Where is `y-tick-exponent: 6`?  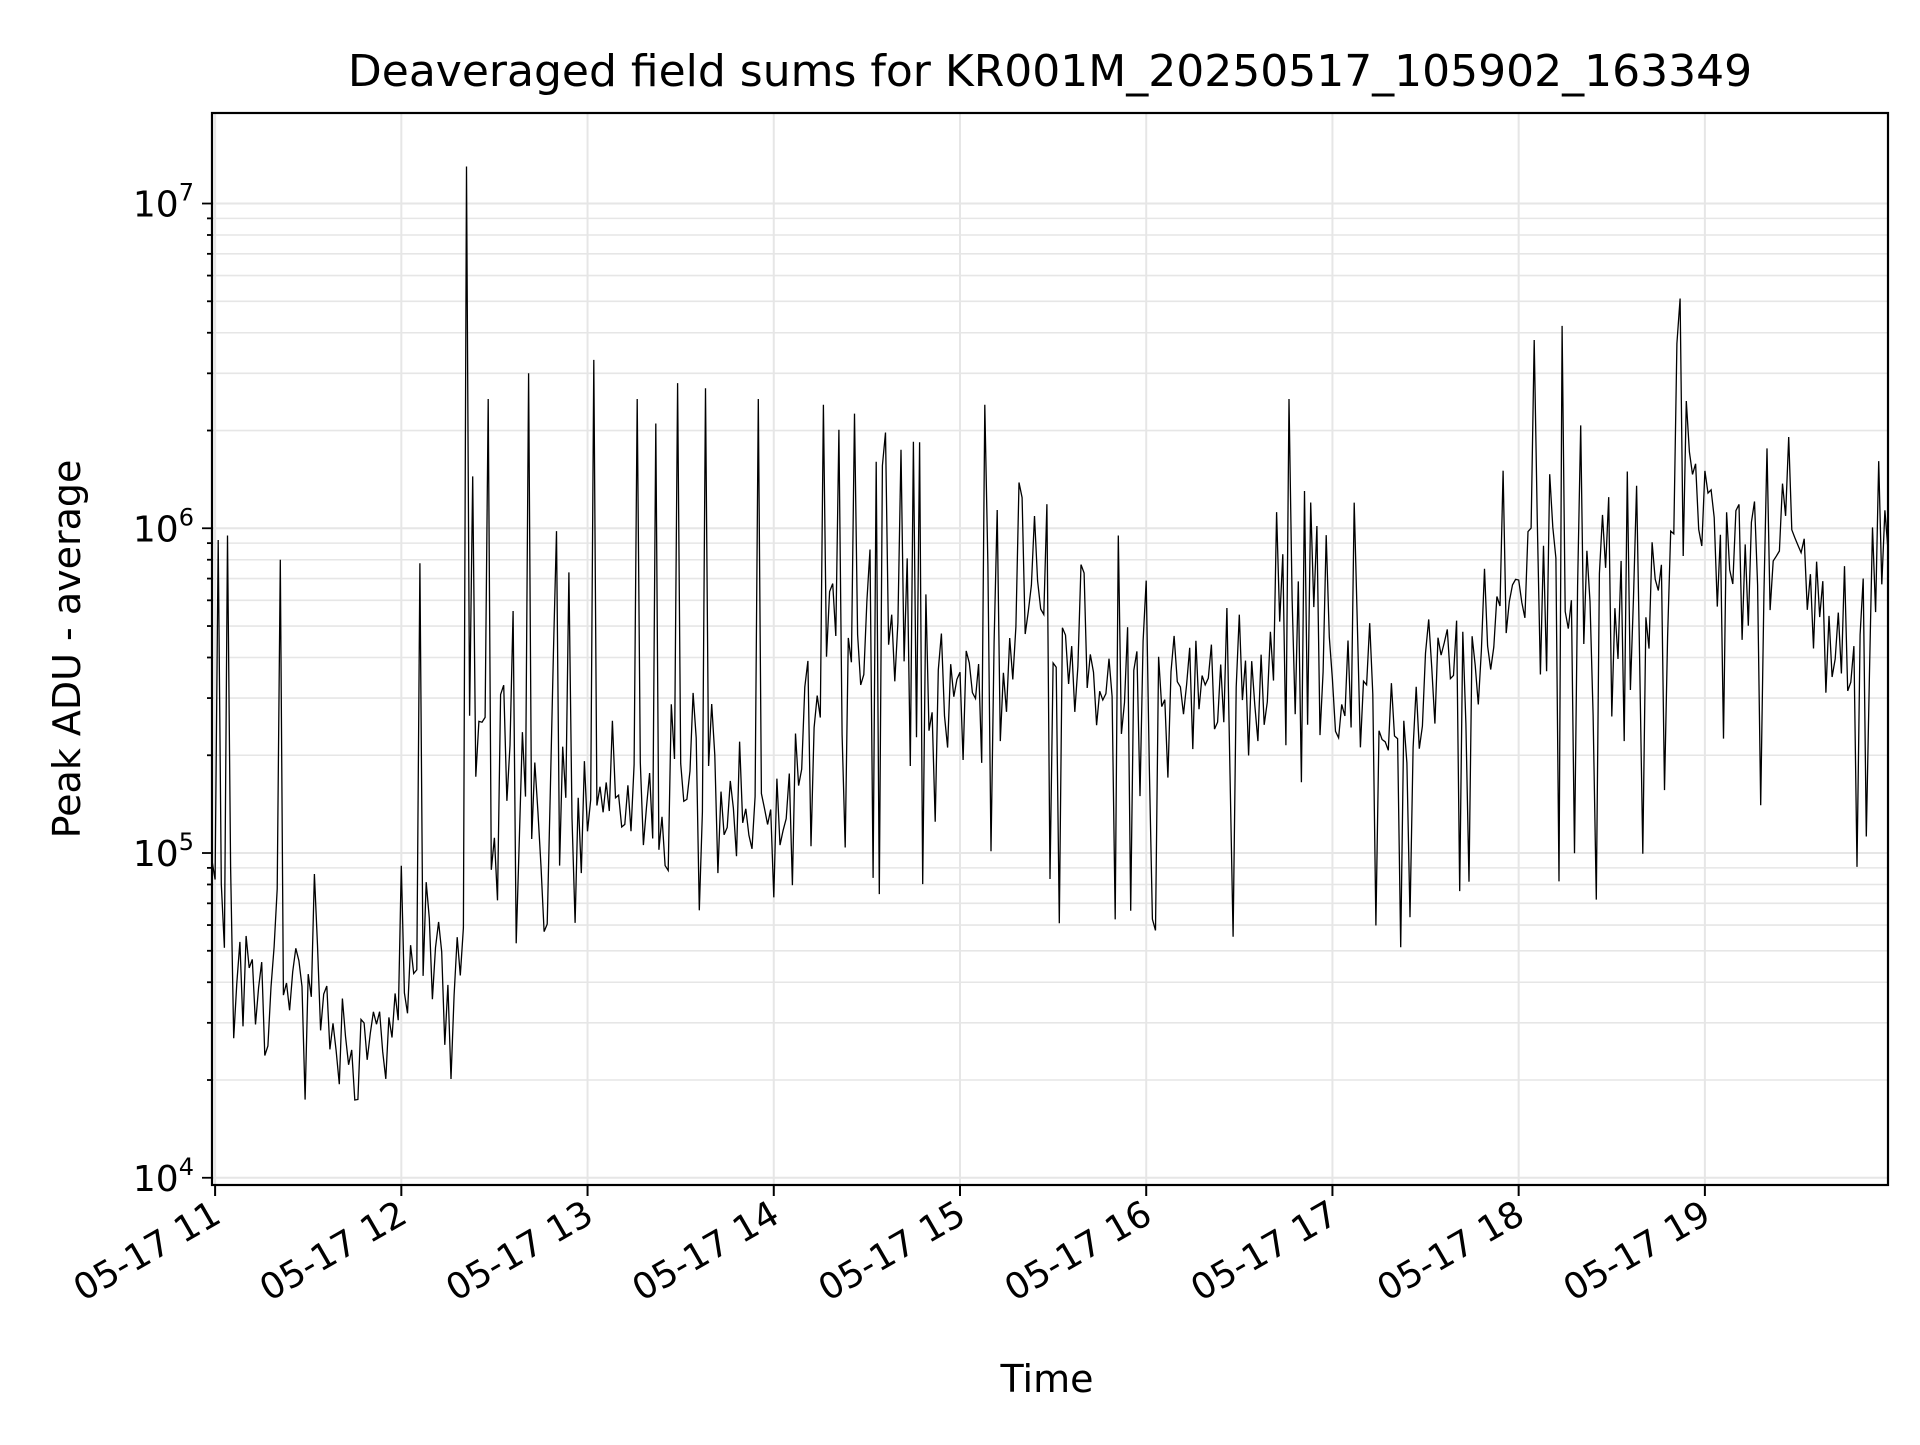
y-tick-exponent: 6 is located at coordinates (186, 517).